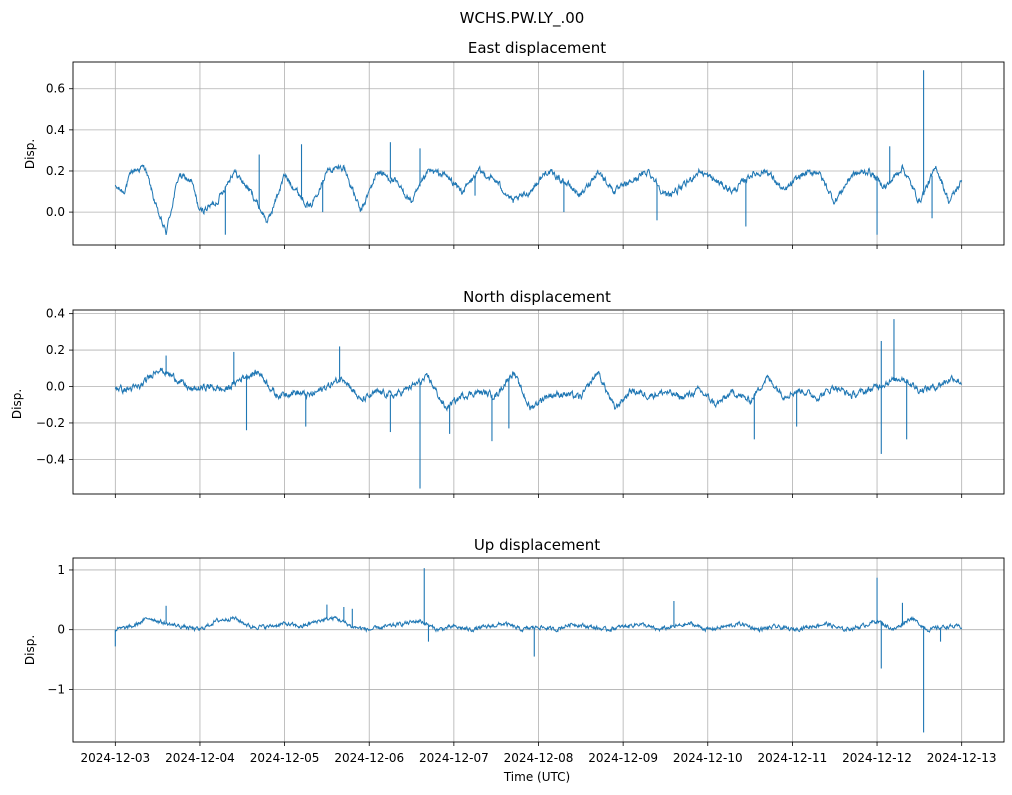 Image resolution: width=1012 pixels, height=795 pixels. I want to click on x-tick-label: 2024-12-04, so click(200, 758).